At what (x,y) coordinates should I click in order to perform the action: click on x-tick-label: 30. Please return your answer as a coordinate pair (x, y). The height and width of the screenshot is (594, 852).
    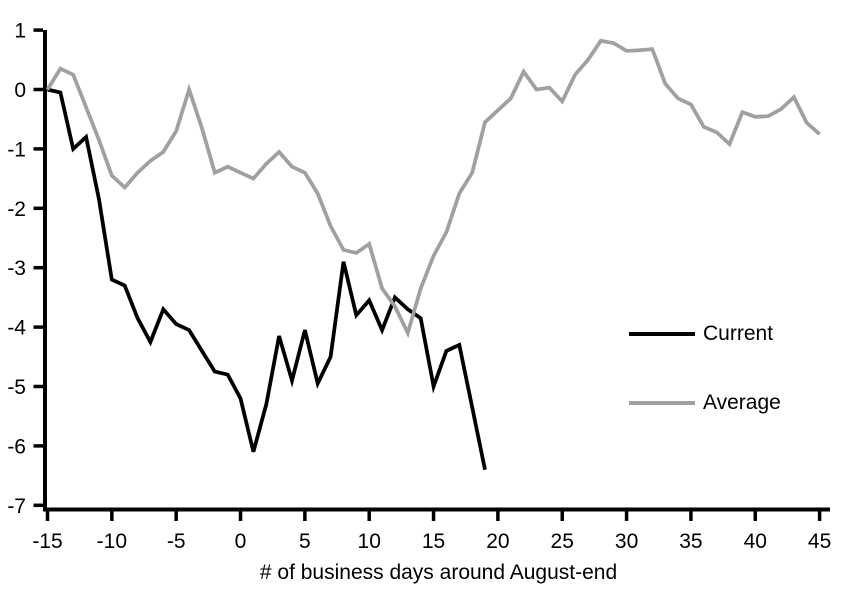
    Looking at the image, I should click on (626, 541).